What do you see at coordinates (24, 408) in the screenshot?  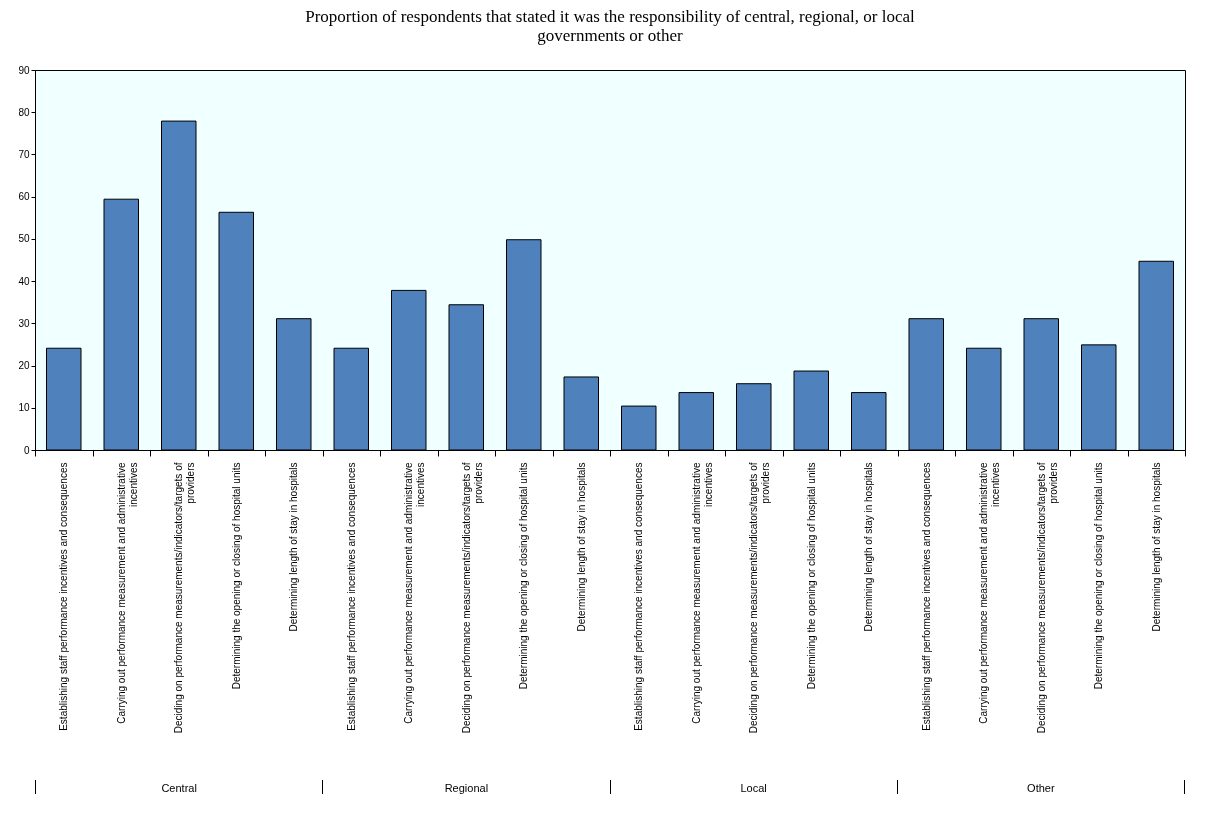 I see `y-tick-label: 10` at bounding box center [24, 408].